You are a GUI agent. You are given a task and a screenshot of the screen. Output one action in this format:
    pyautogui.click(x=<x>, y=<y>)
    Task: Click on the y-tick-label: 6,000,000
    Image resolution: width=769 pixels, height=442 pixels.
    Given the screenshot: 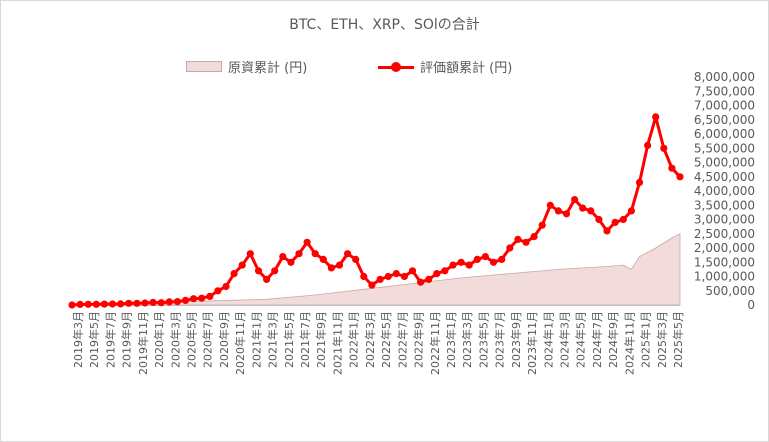 What is the action you would take?
    pyautogui.click(x=724, y=134)
    